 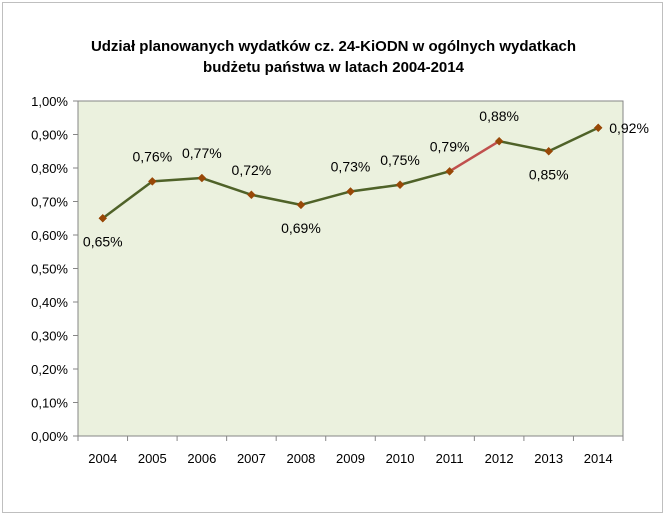 What do you see at coordinates (201, 458) in the screenshot?
I see `x-tick-label: 2006` at bounding box center [201, 458].